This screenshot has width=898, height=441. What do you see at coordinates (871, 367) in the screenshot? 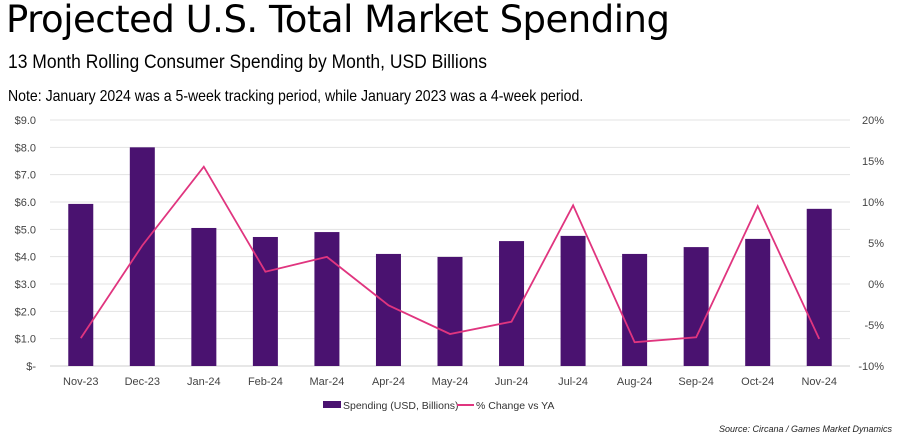
I see `right-tick-label: -10%` at bounding box center [871, 367].